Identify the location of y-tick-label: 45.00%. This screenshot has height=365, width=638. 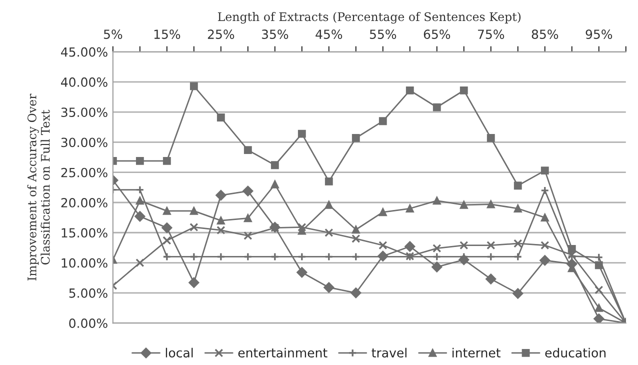
(84, 52).